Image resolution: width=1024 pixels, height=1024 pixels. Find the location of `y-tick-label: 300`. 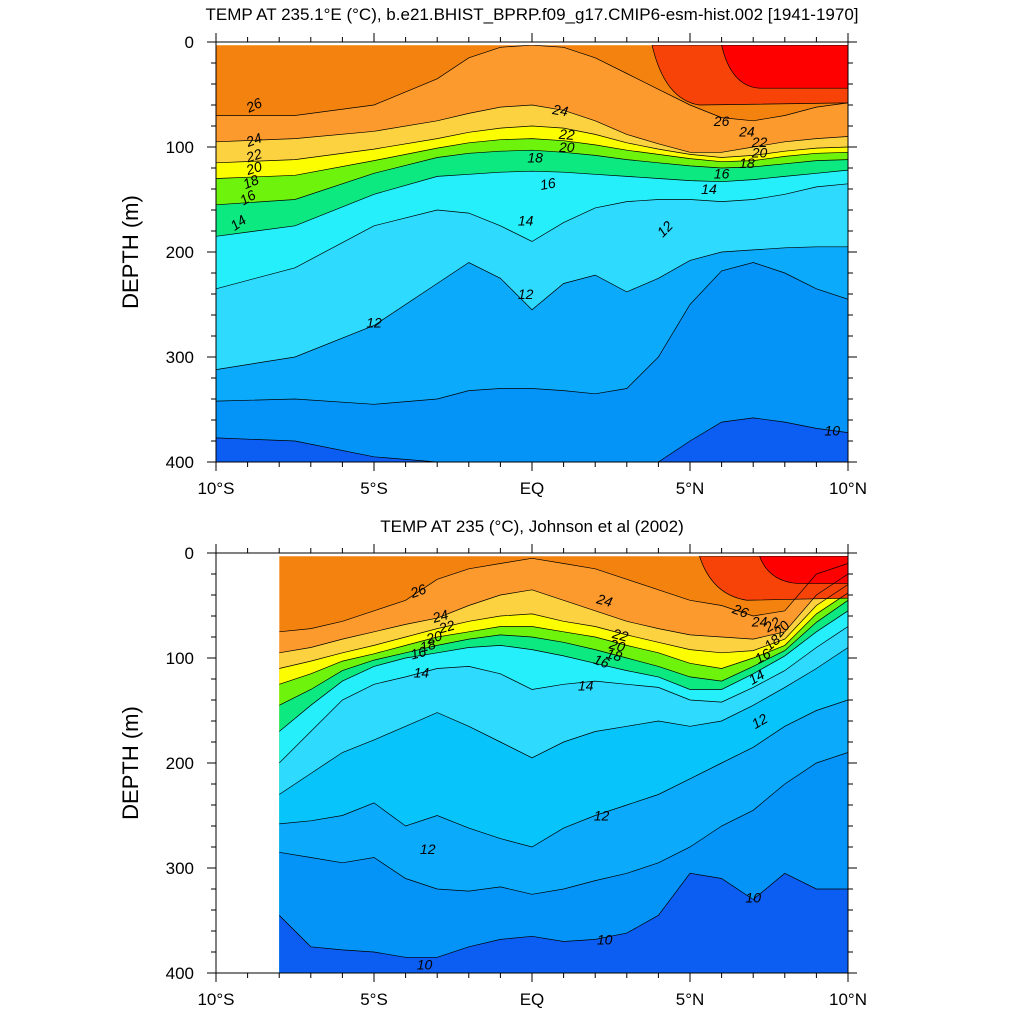

y-tick-label: 300 is located at coordinates (180, 357).